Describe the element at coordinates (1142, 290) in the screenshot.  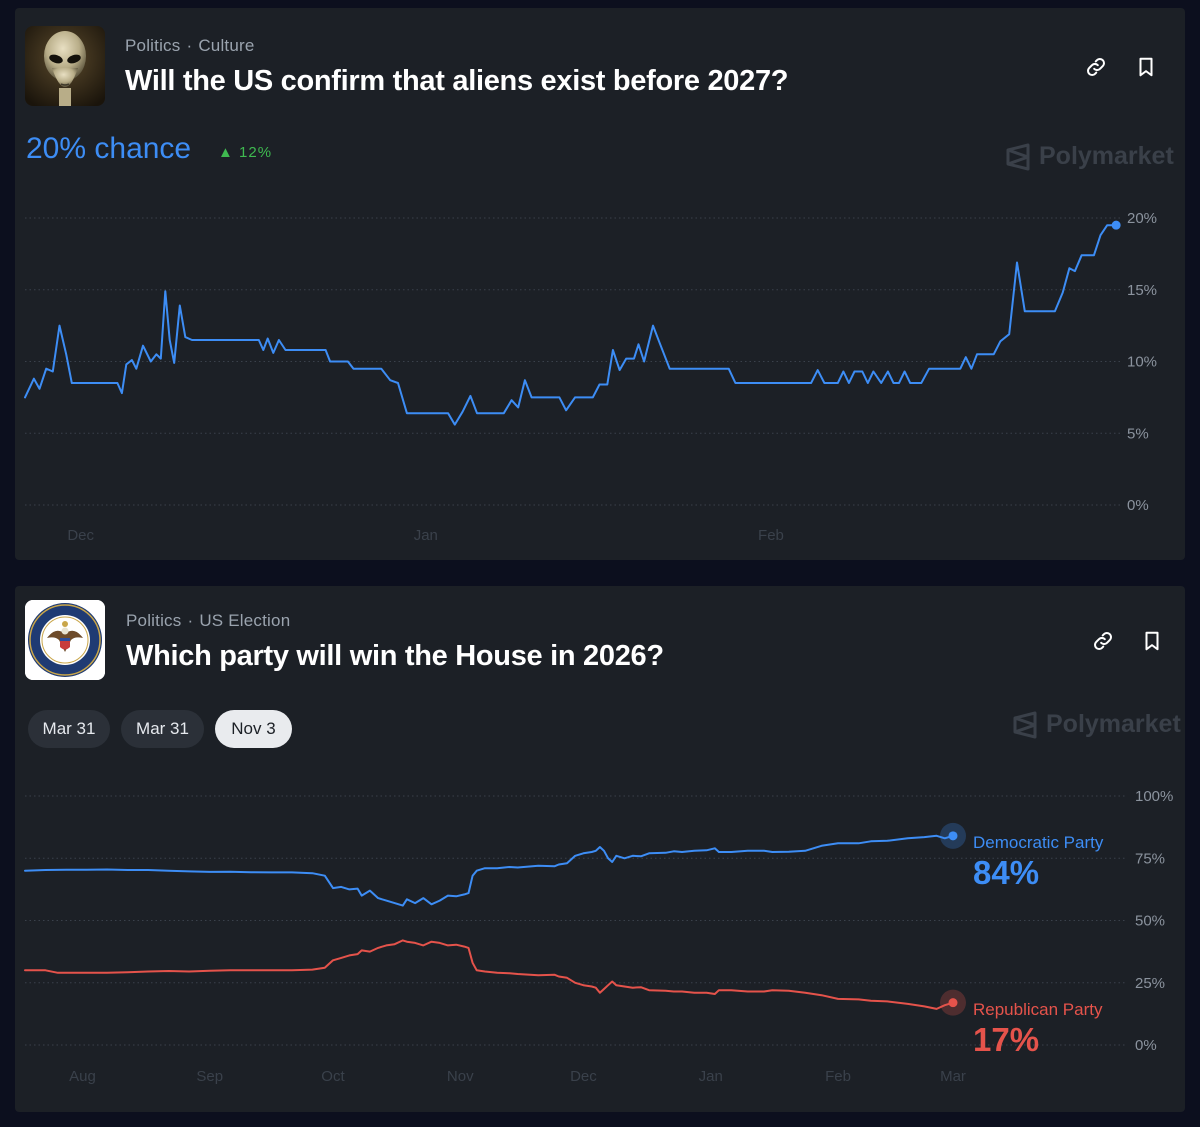
I see `y-tick-label: 15%` at that location.